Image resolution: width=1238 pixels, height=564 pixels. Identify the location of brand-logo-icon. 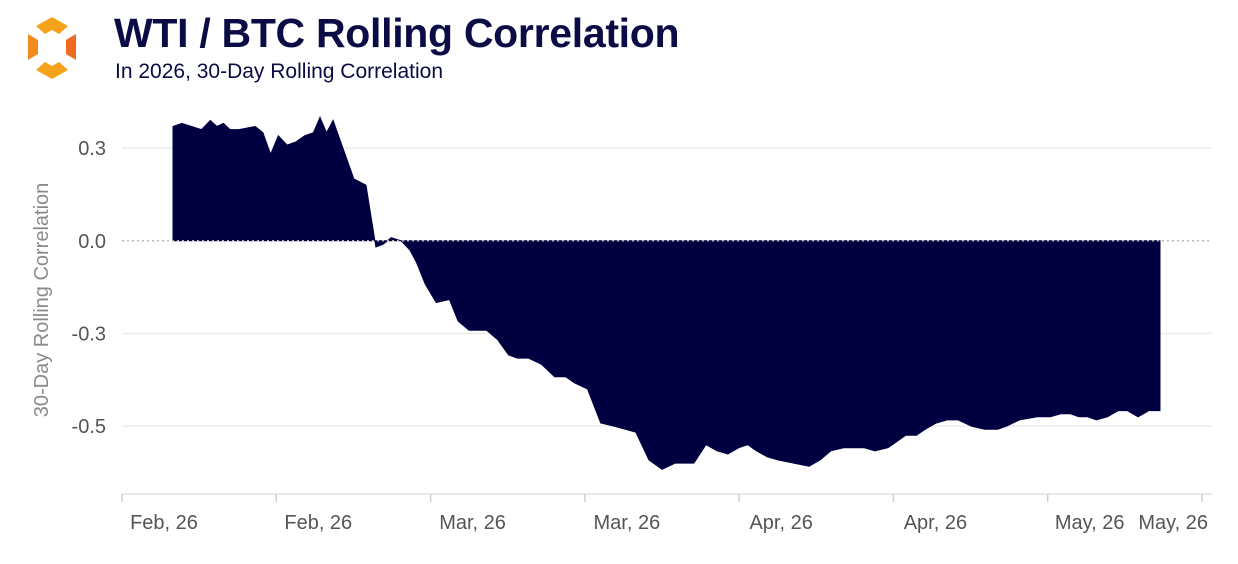
(52, 48).